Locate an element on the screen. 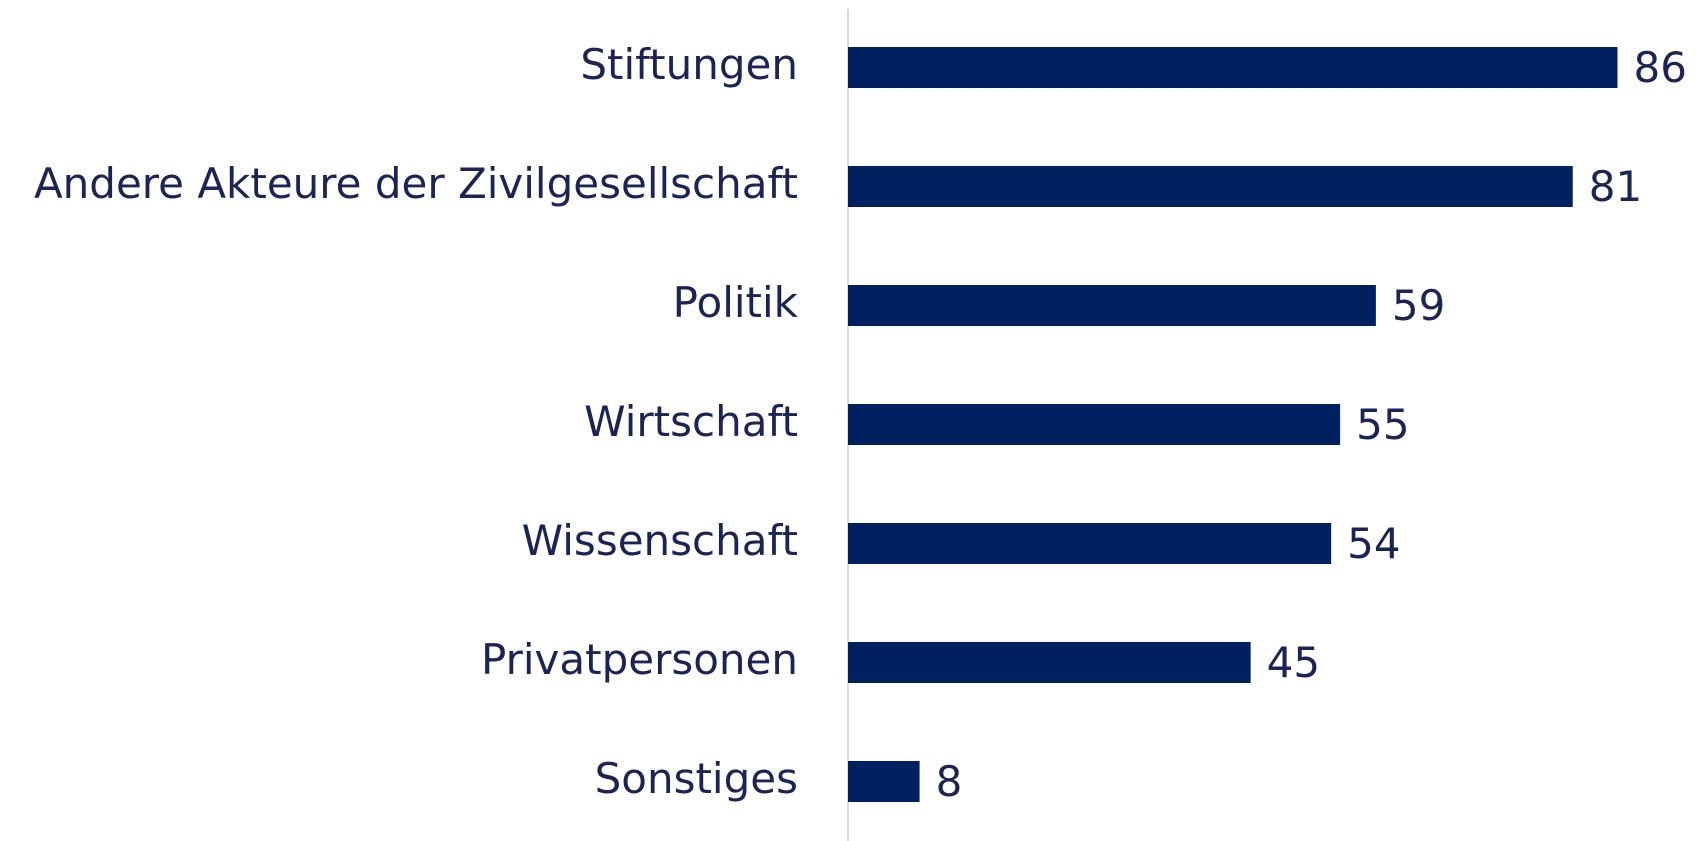 The image size is (1696, 841). category-label: Politik is located at coordinates (736, 302).